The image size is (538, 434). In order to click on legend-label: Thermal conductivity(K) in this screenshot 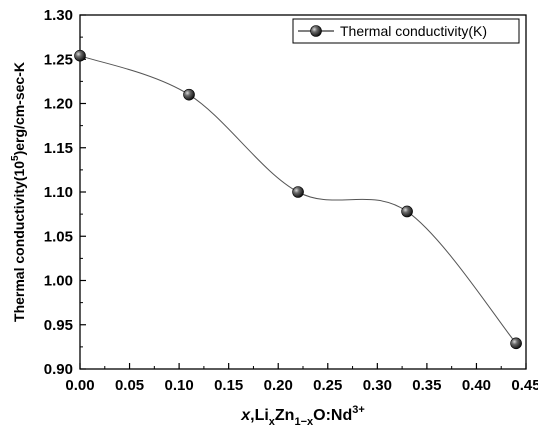, I will do `click(413, 31)`.